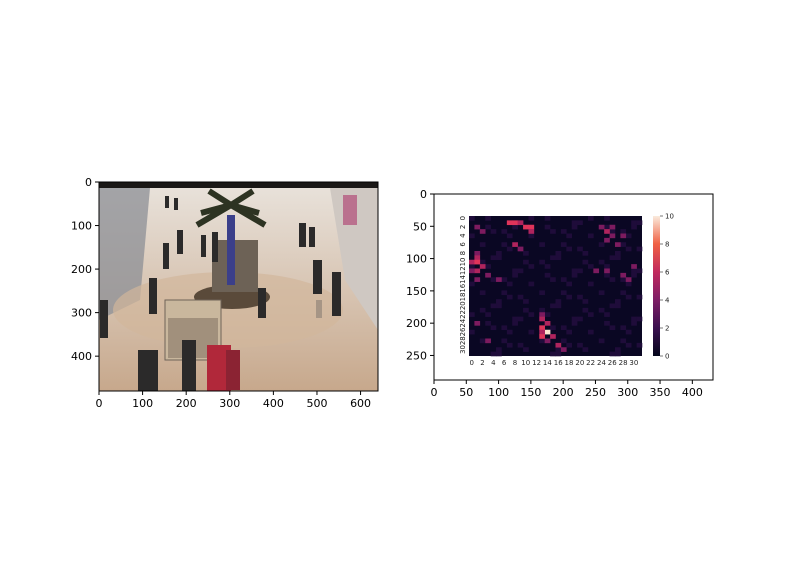  Describe the element at coordinates (667, 273) in the screenshot. I see `colorbar-tick-label: 6` at that location.